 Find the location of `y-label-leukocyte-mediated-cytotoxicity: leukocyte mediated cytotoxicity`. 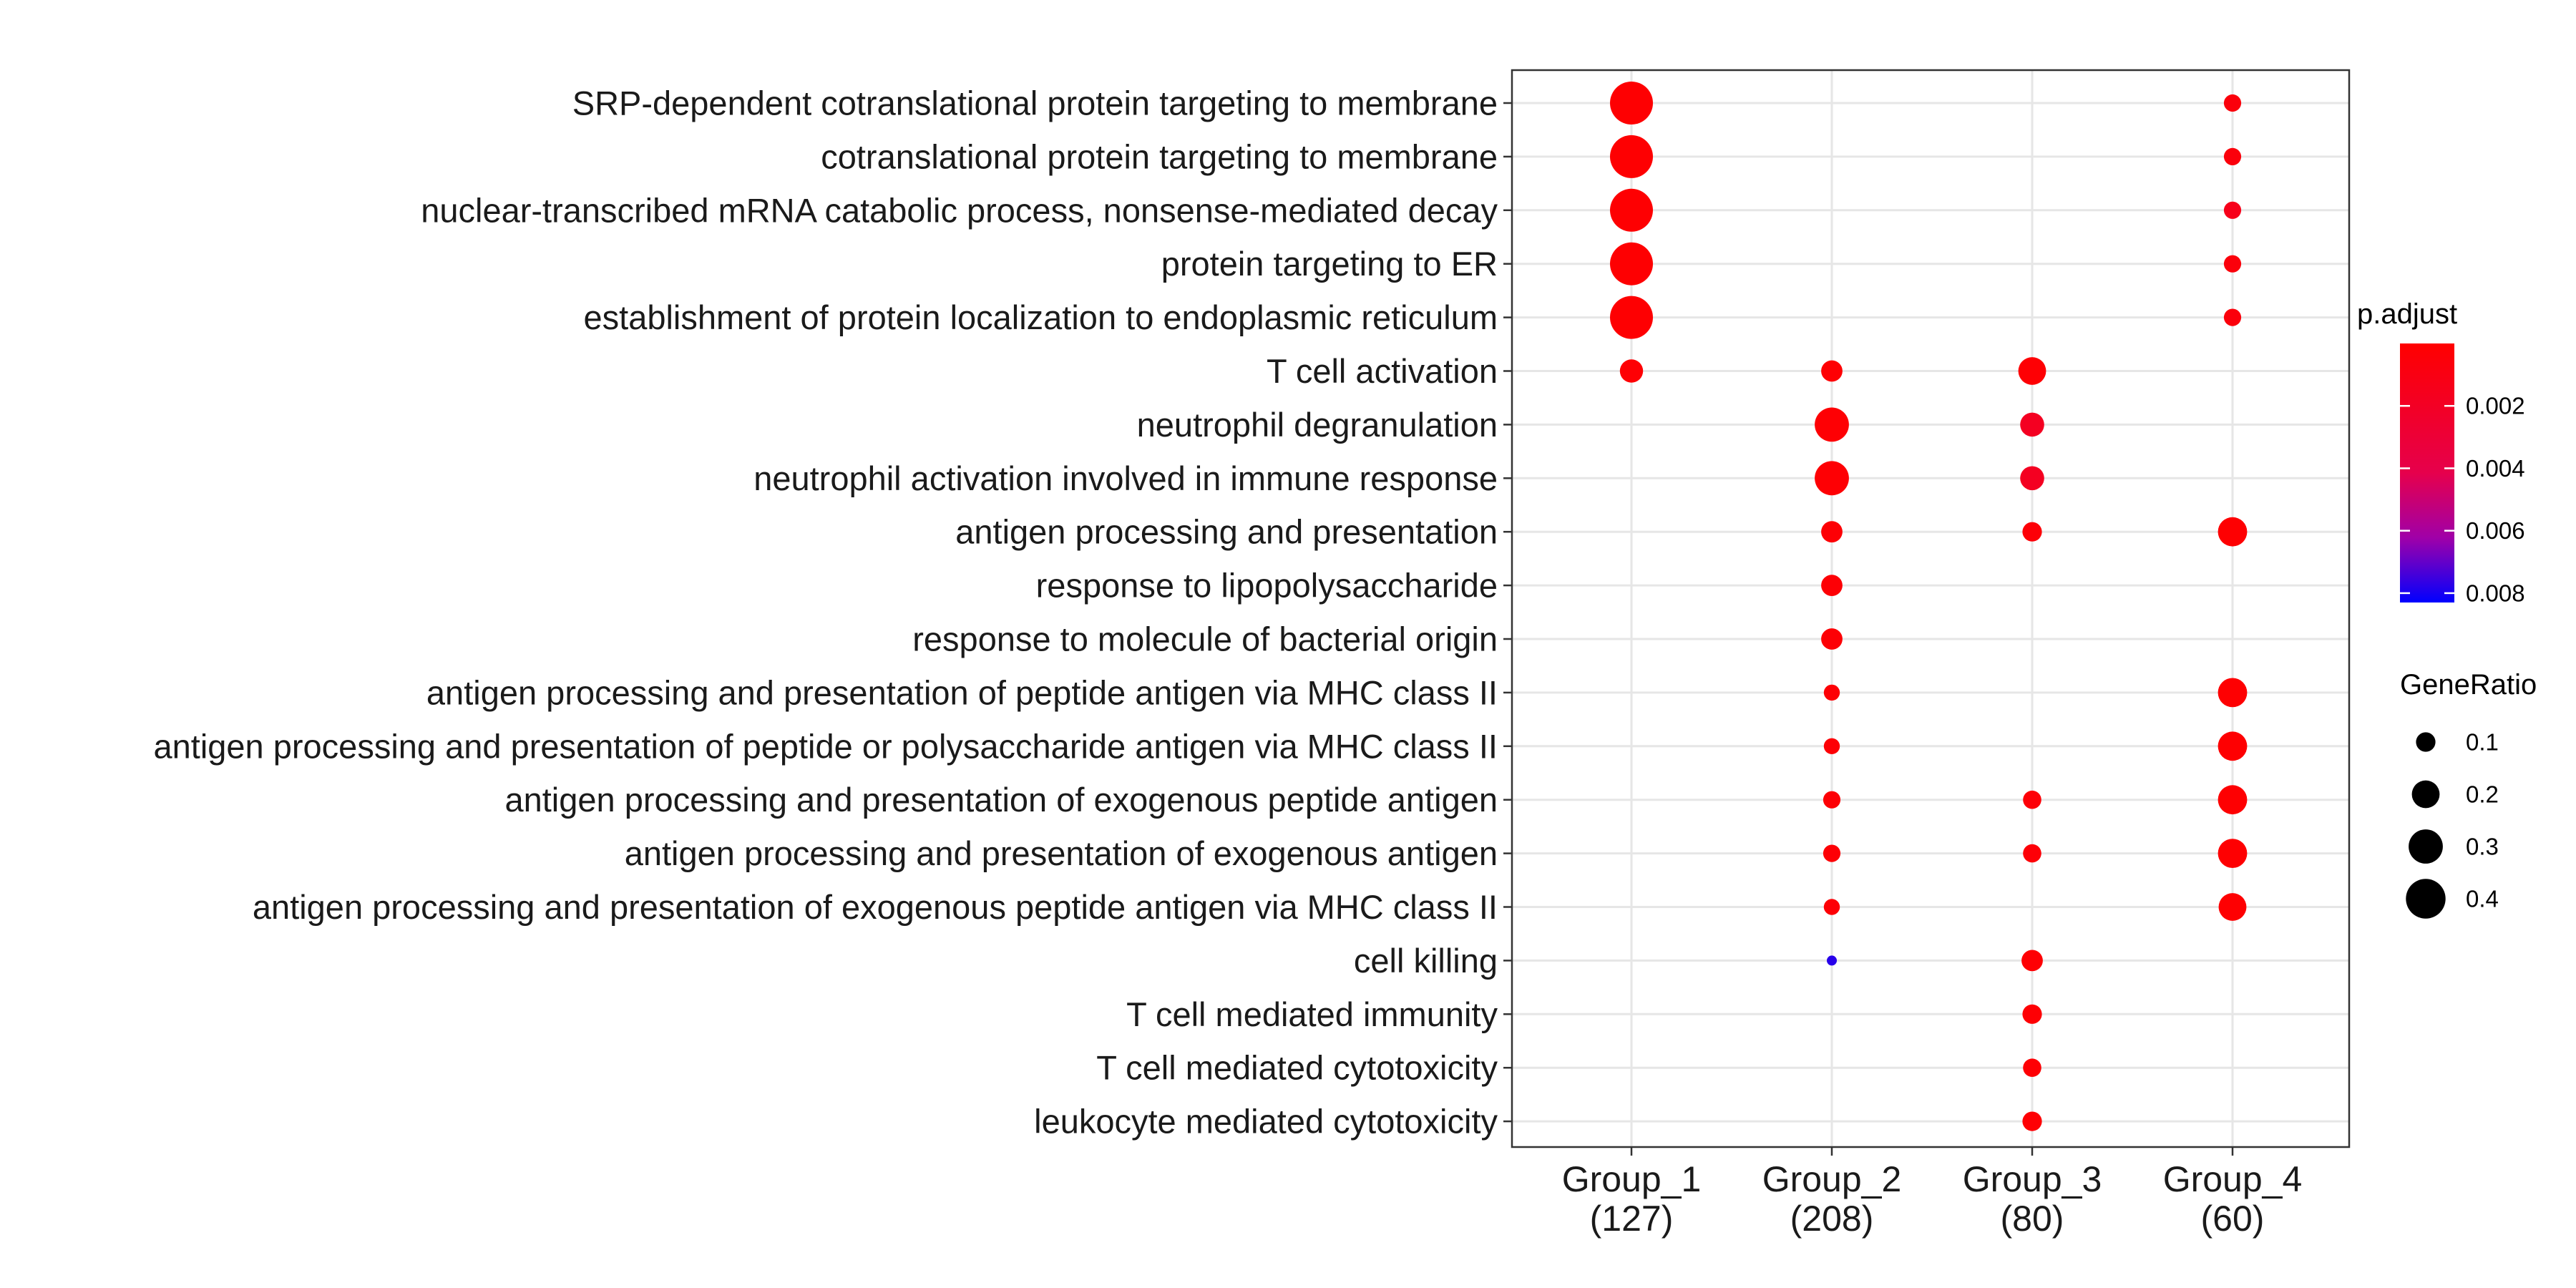

y-label-leukocyte-mediated-cytotoxicity: leukocyte mediated cytotoxicity is located at coordinates (1266, 1122).